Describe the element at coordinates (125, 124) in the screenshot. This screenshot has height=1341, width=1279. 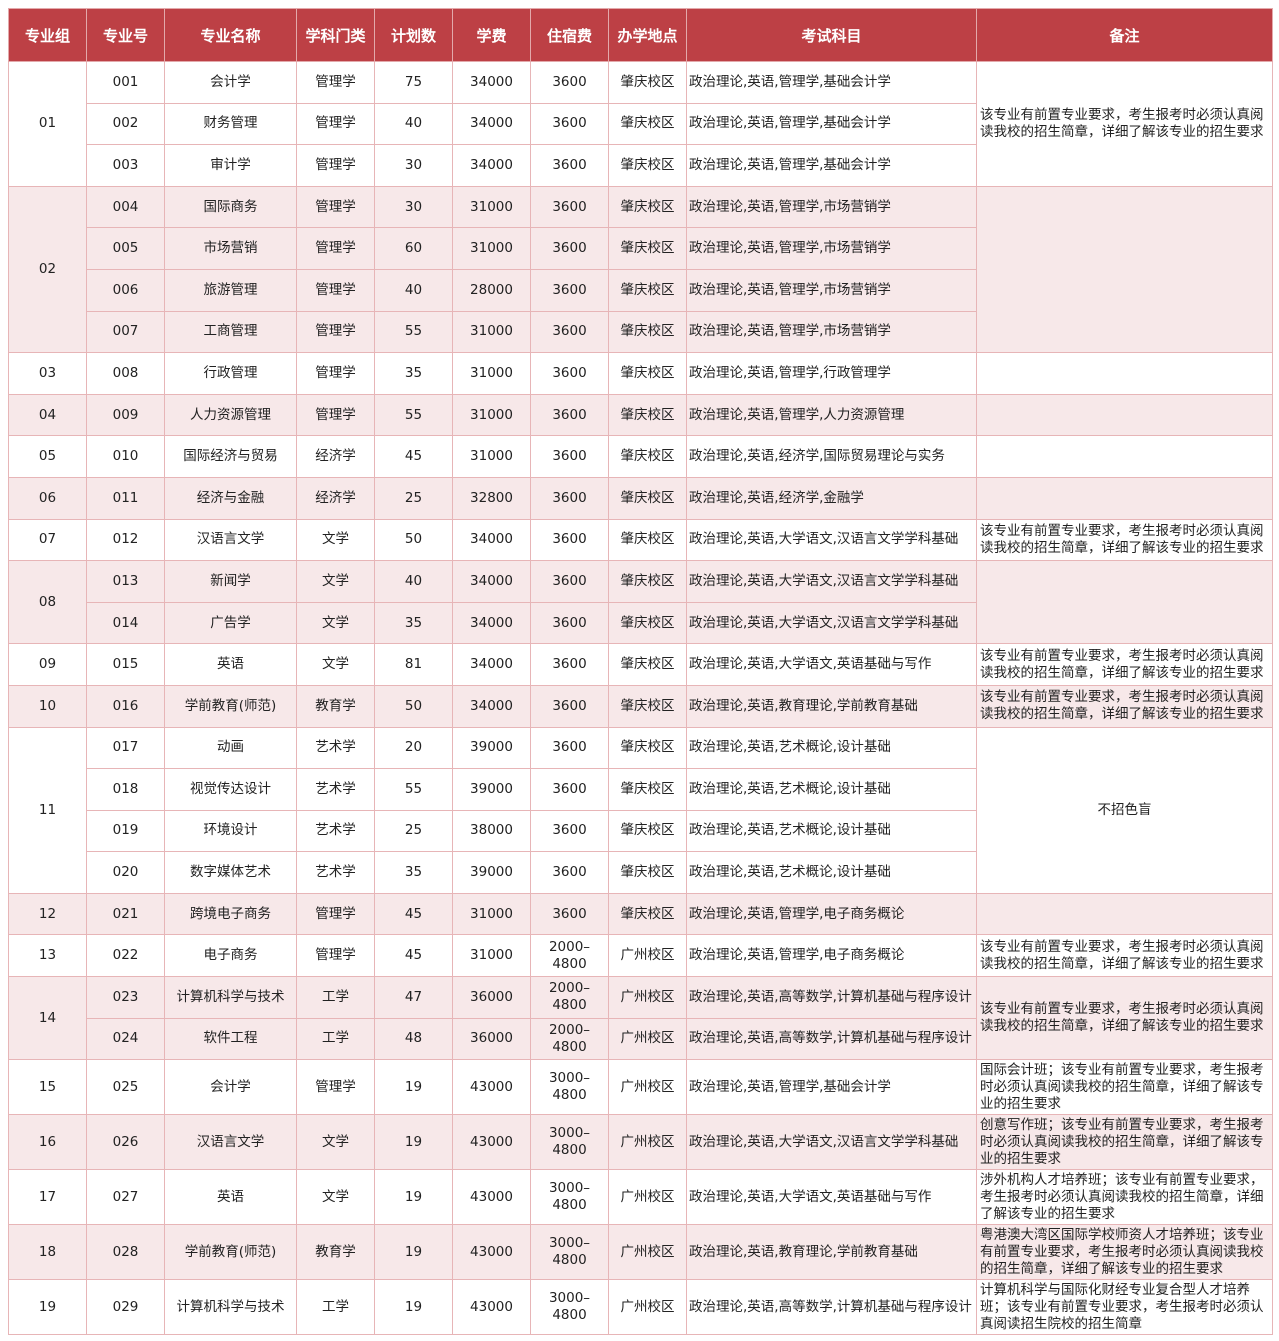
I see `cell-code: 002` at that location.